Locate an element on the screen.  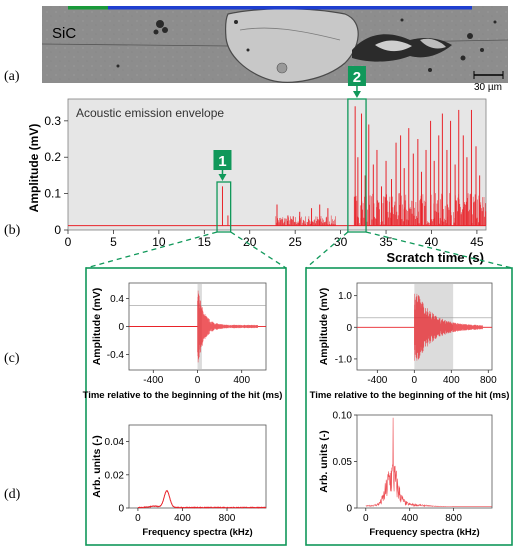
chart-b-xtick-label: 45 is located at coordinates (477, 242).